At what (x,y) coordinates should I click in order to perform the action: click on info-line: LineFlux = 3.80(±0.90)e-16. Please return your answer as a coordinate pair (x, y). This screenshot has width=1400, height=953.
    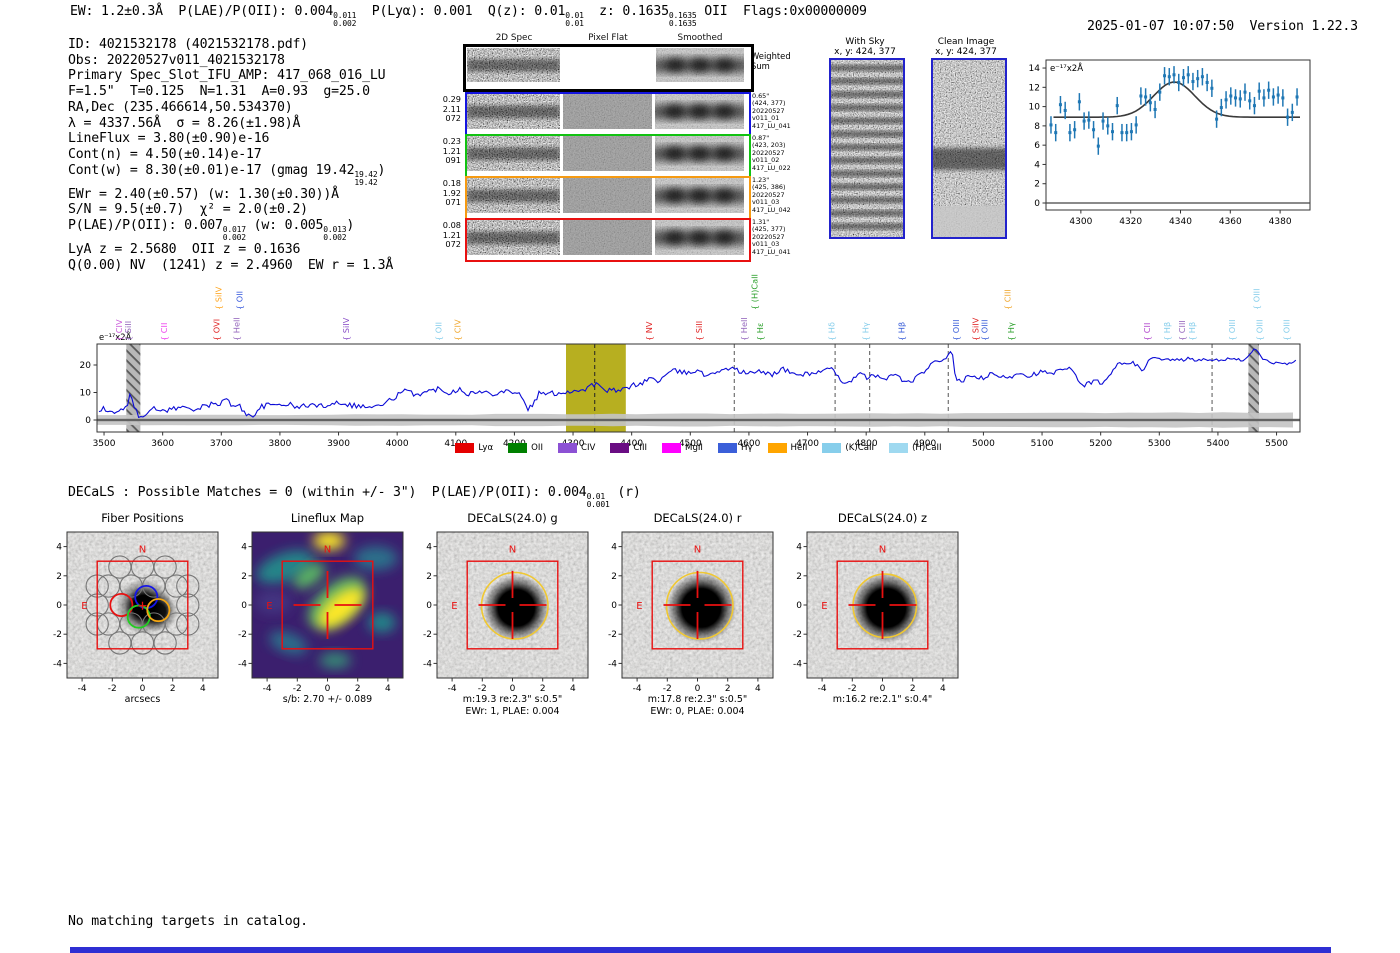
    Looking at the image, I should click on (230, 139).